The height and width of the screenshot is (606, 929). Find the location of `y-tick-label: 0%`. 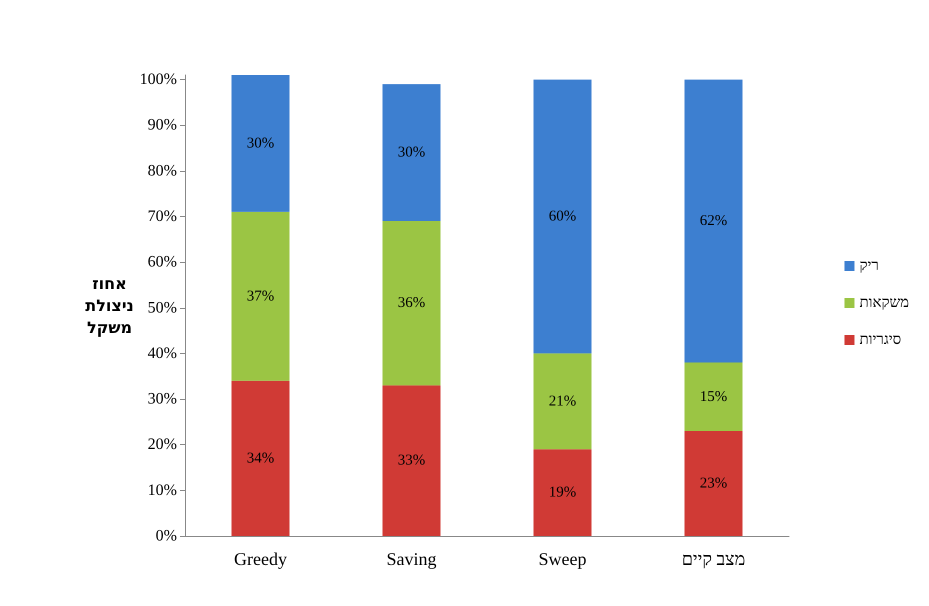

y-tick-label: 0% is located at coordinates (166, 536).